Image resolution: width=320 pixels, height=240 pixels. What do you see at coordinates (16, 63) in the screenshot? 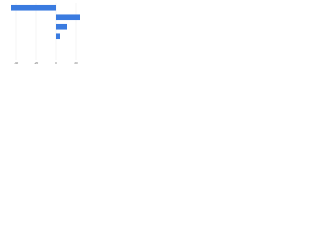
I see `x-tick-label: -40` at bounding box center [16, 63].